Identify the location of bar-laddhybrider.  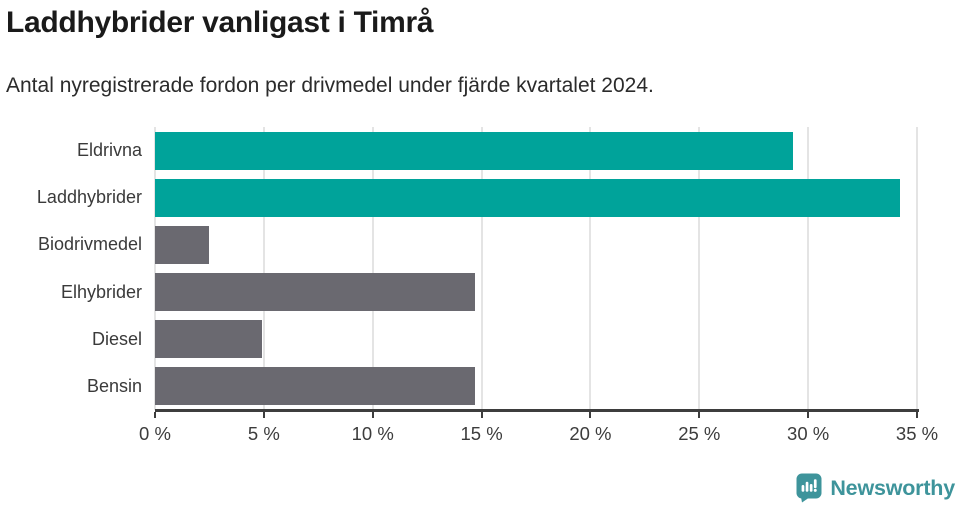
(527, 197).